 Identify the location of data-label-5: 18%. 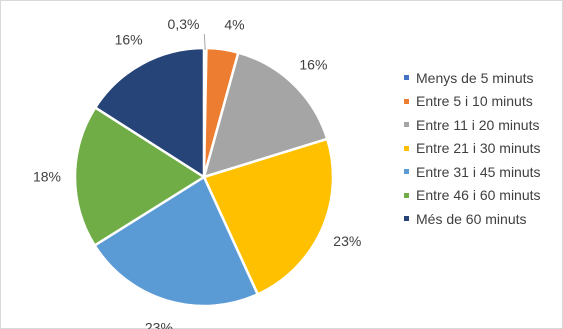
(47, 176).